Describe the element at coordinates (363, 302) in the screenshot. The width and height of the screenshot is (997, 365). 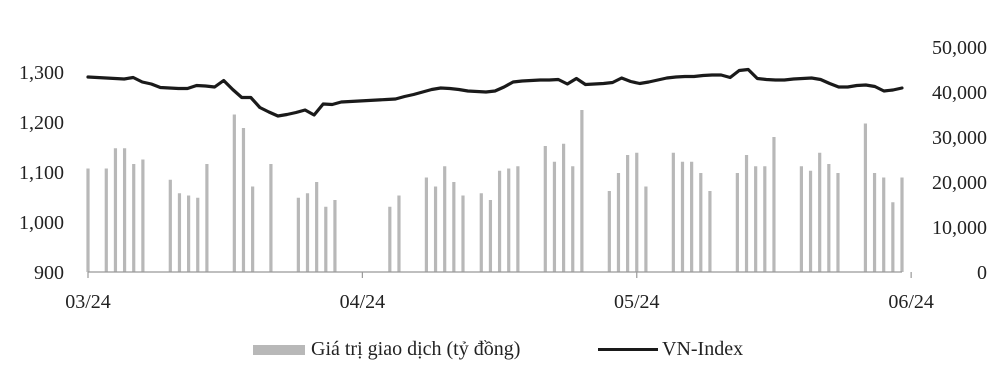
I see `x-tick-label: 04/24` at that location.